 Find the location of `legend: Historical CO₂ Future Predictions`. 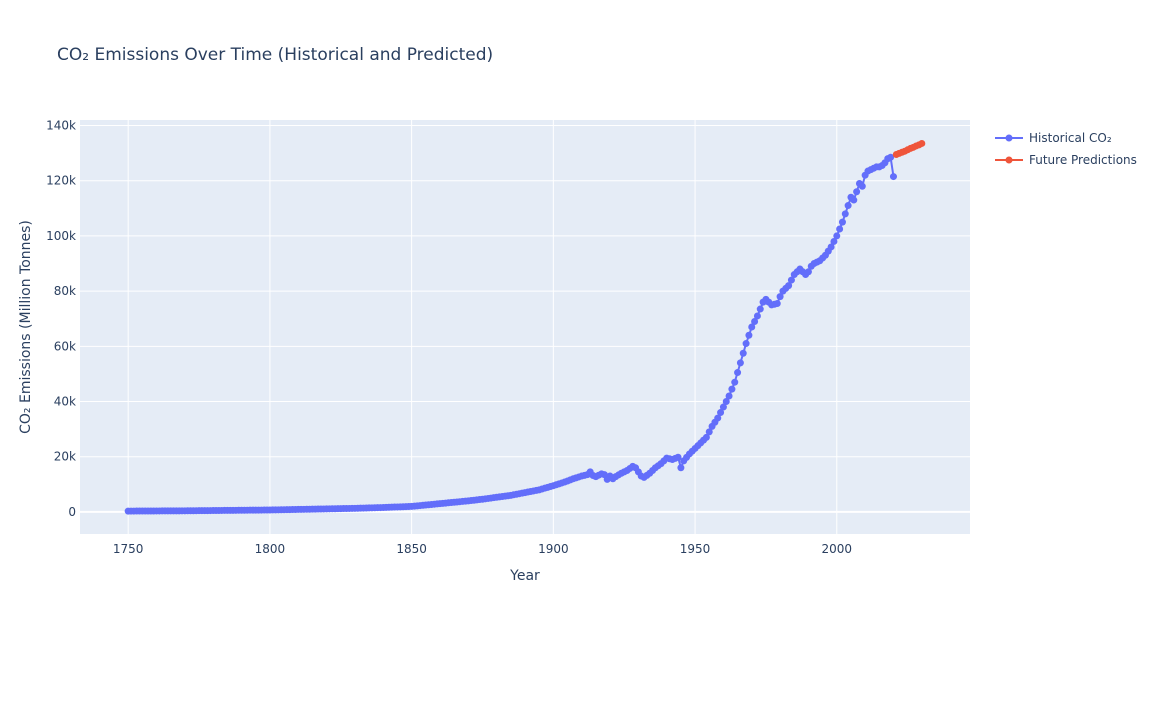

legend: Historical CO₂ Future Predictions is located at coordinates (1066, 149).